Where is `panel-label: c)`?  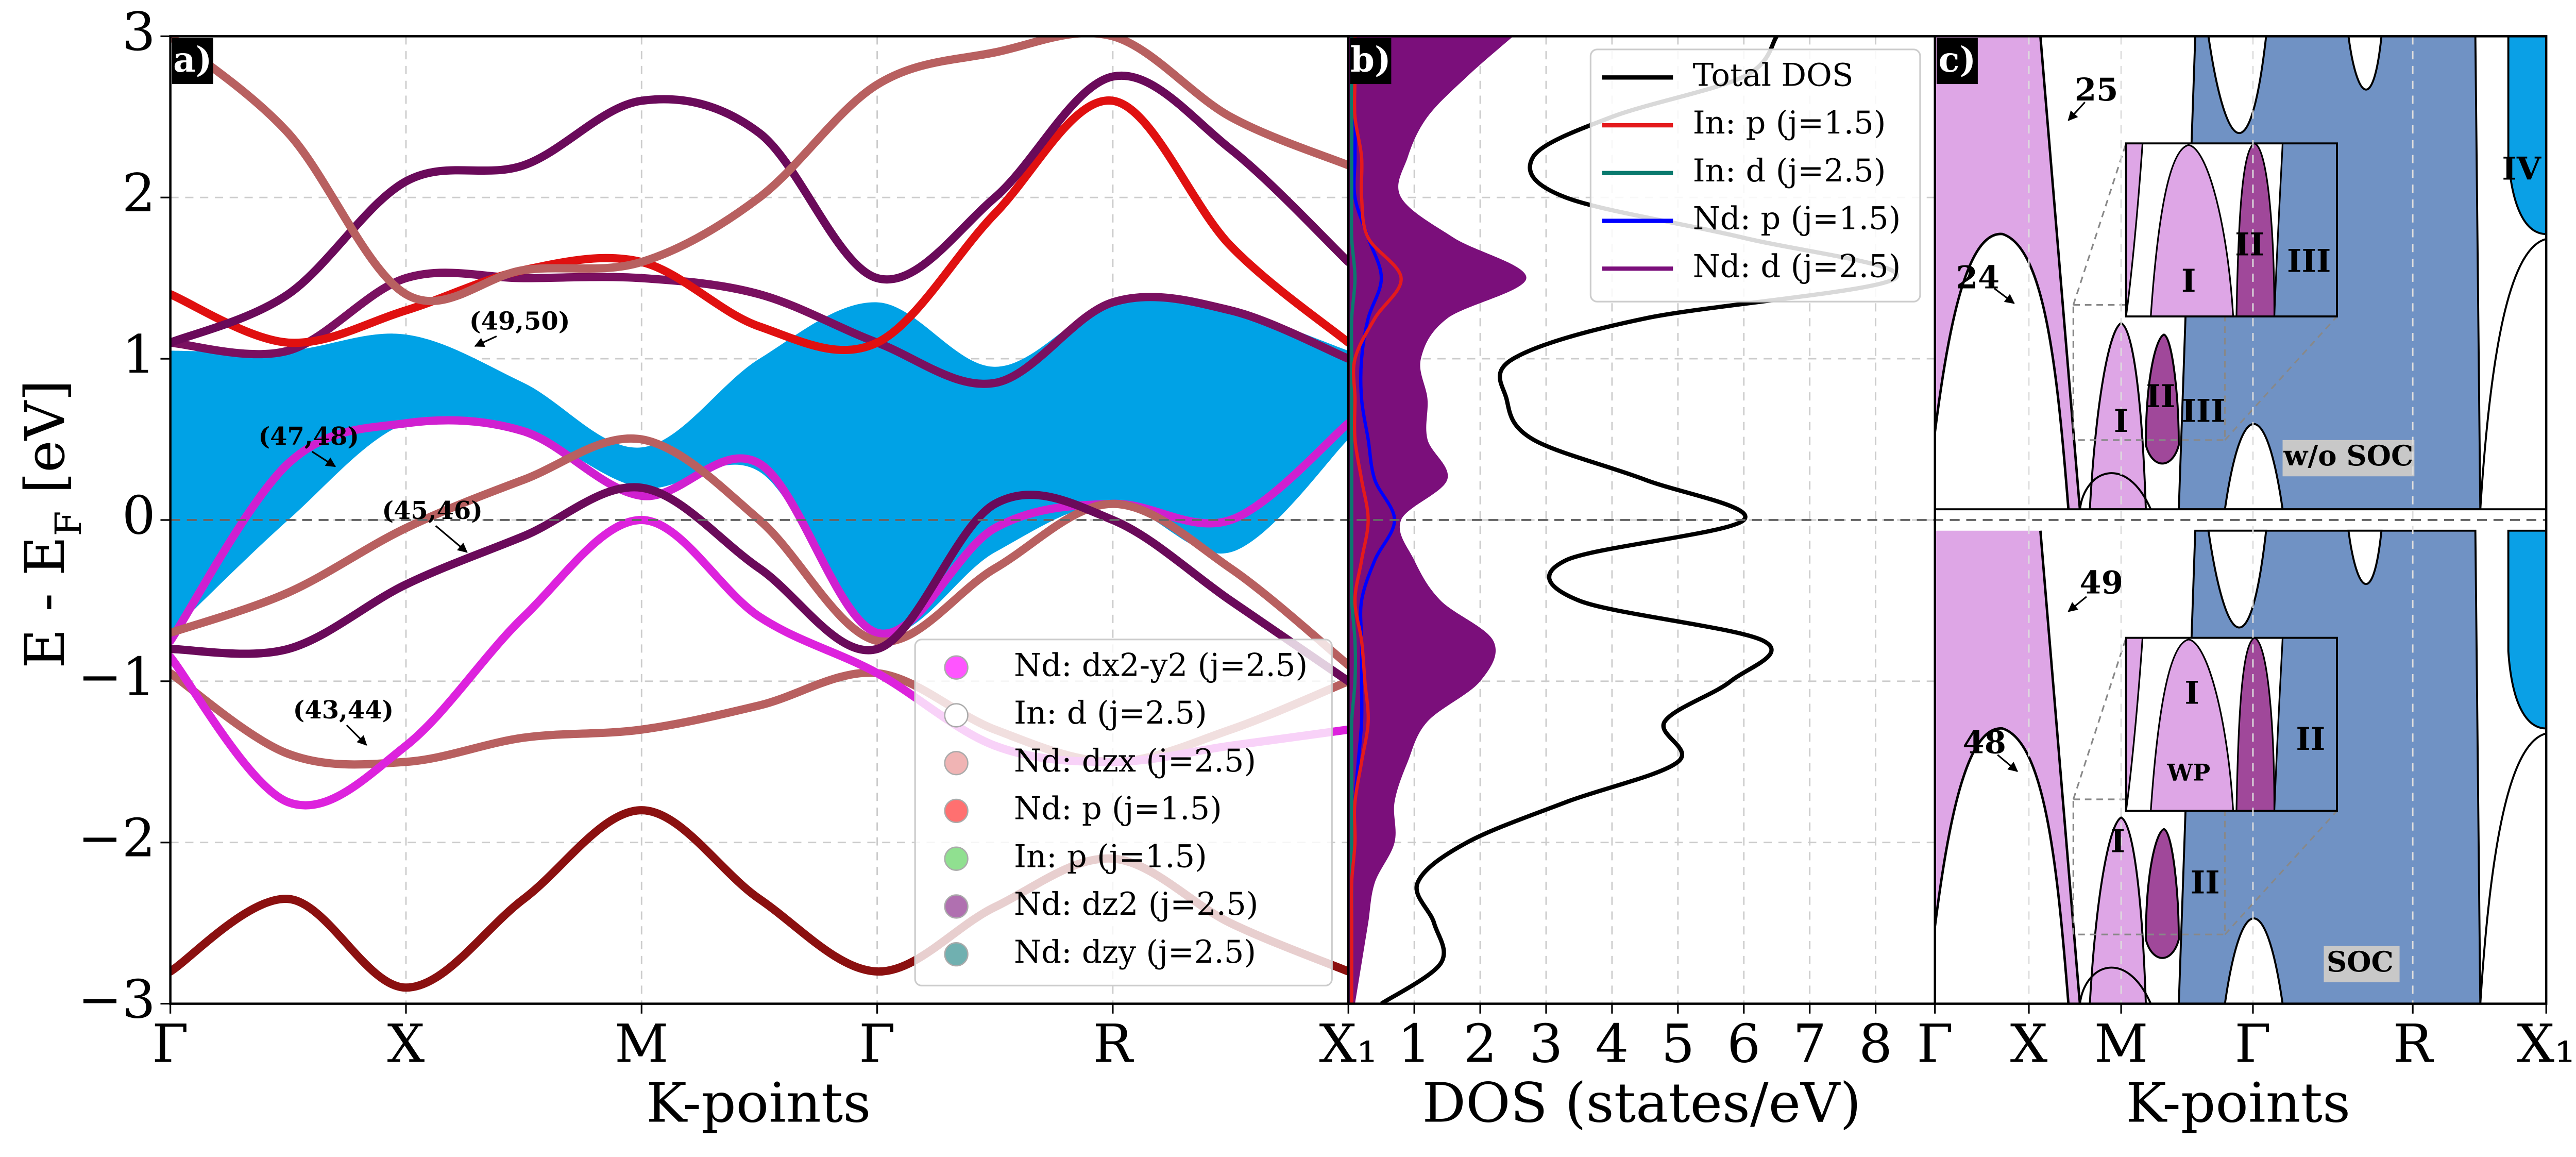
panel-label: c) is located at coordinates (1957, 60).